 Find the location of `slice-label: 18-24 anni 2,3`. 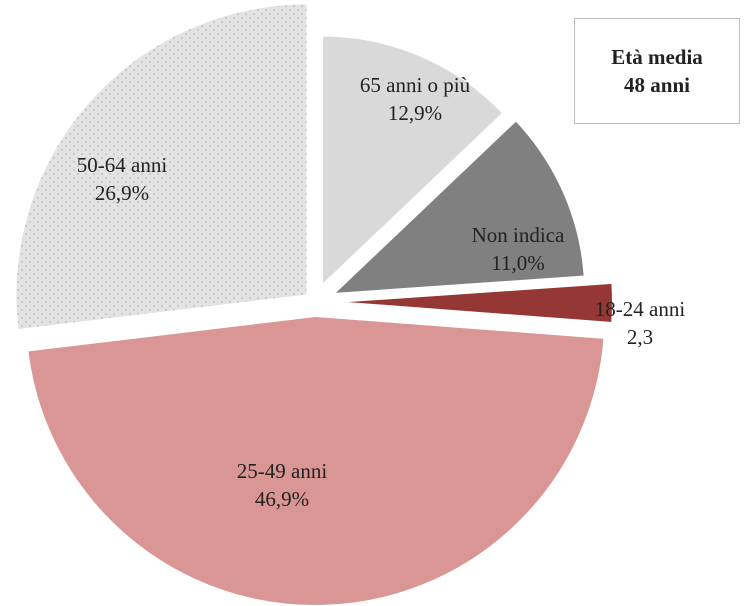

slice-label: 18-24 anni 2,3 is located at coordinates (640, 323).